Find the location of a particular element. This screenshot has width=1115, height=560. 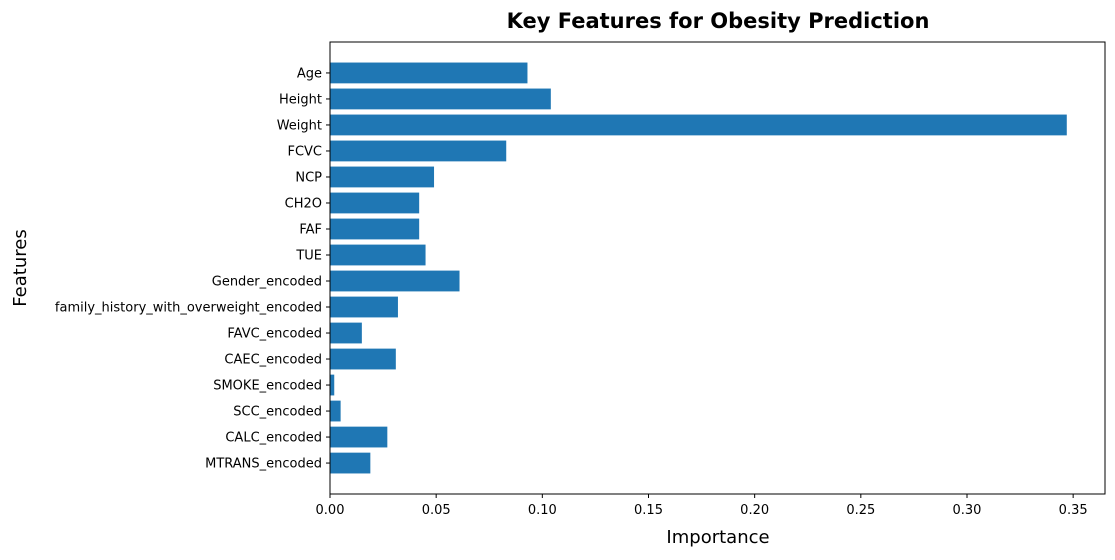

bar-gender-encoded is located at coordinates (395, 281).